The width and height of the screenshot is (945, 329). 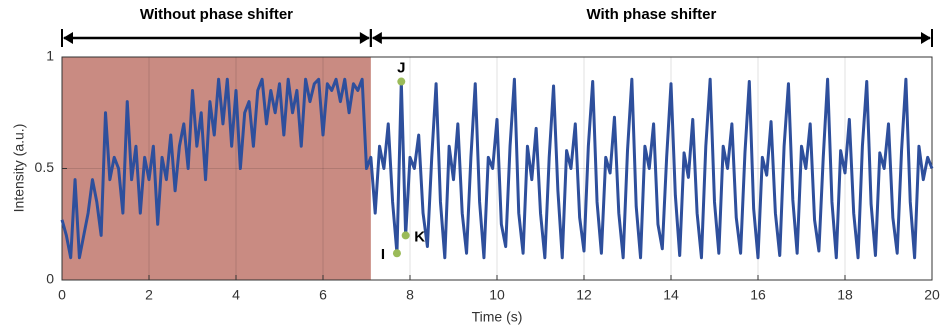 I want to click on x-tick-label: 6, so click(x=323, y=295).